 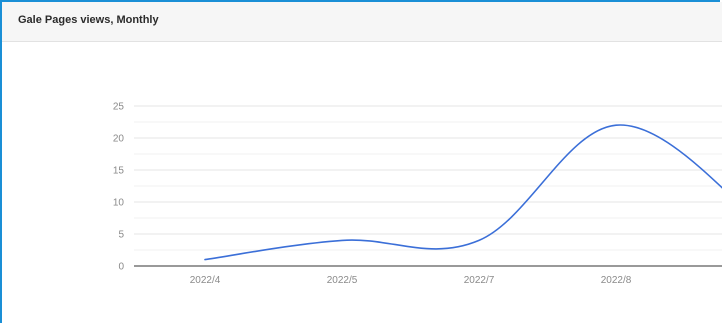 What do you see at coordinates (121, 267) in the screenshot?
I see `y-tick-label: 0` at bounding box center [121, 267].